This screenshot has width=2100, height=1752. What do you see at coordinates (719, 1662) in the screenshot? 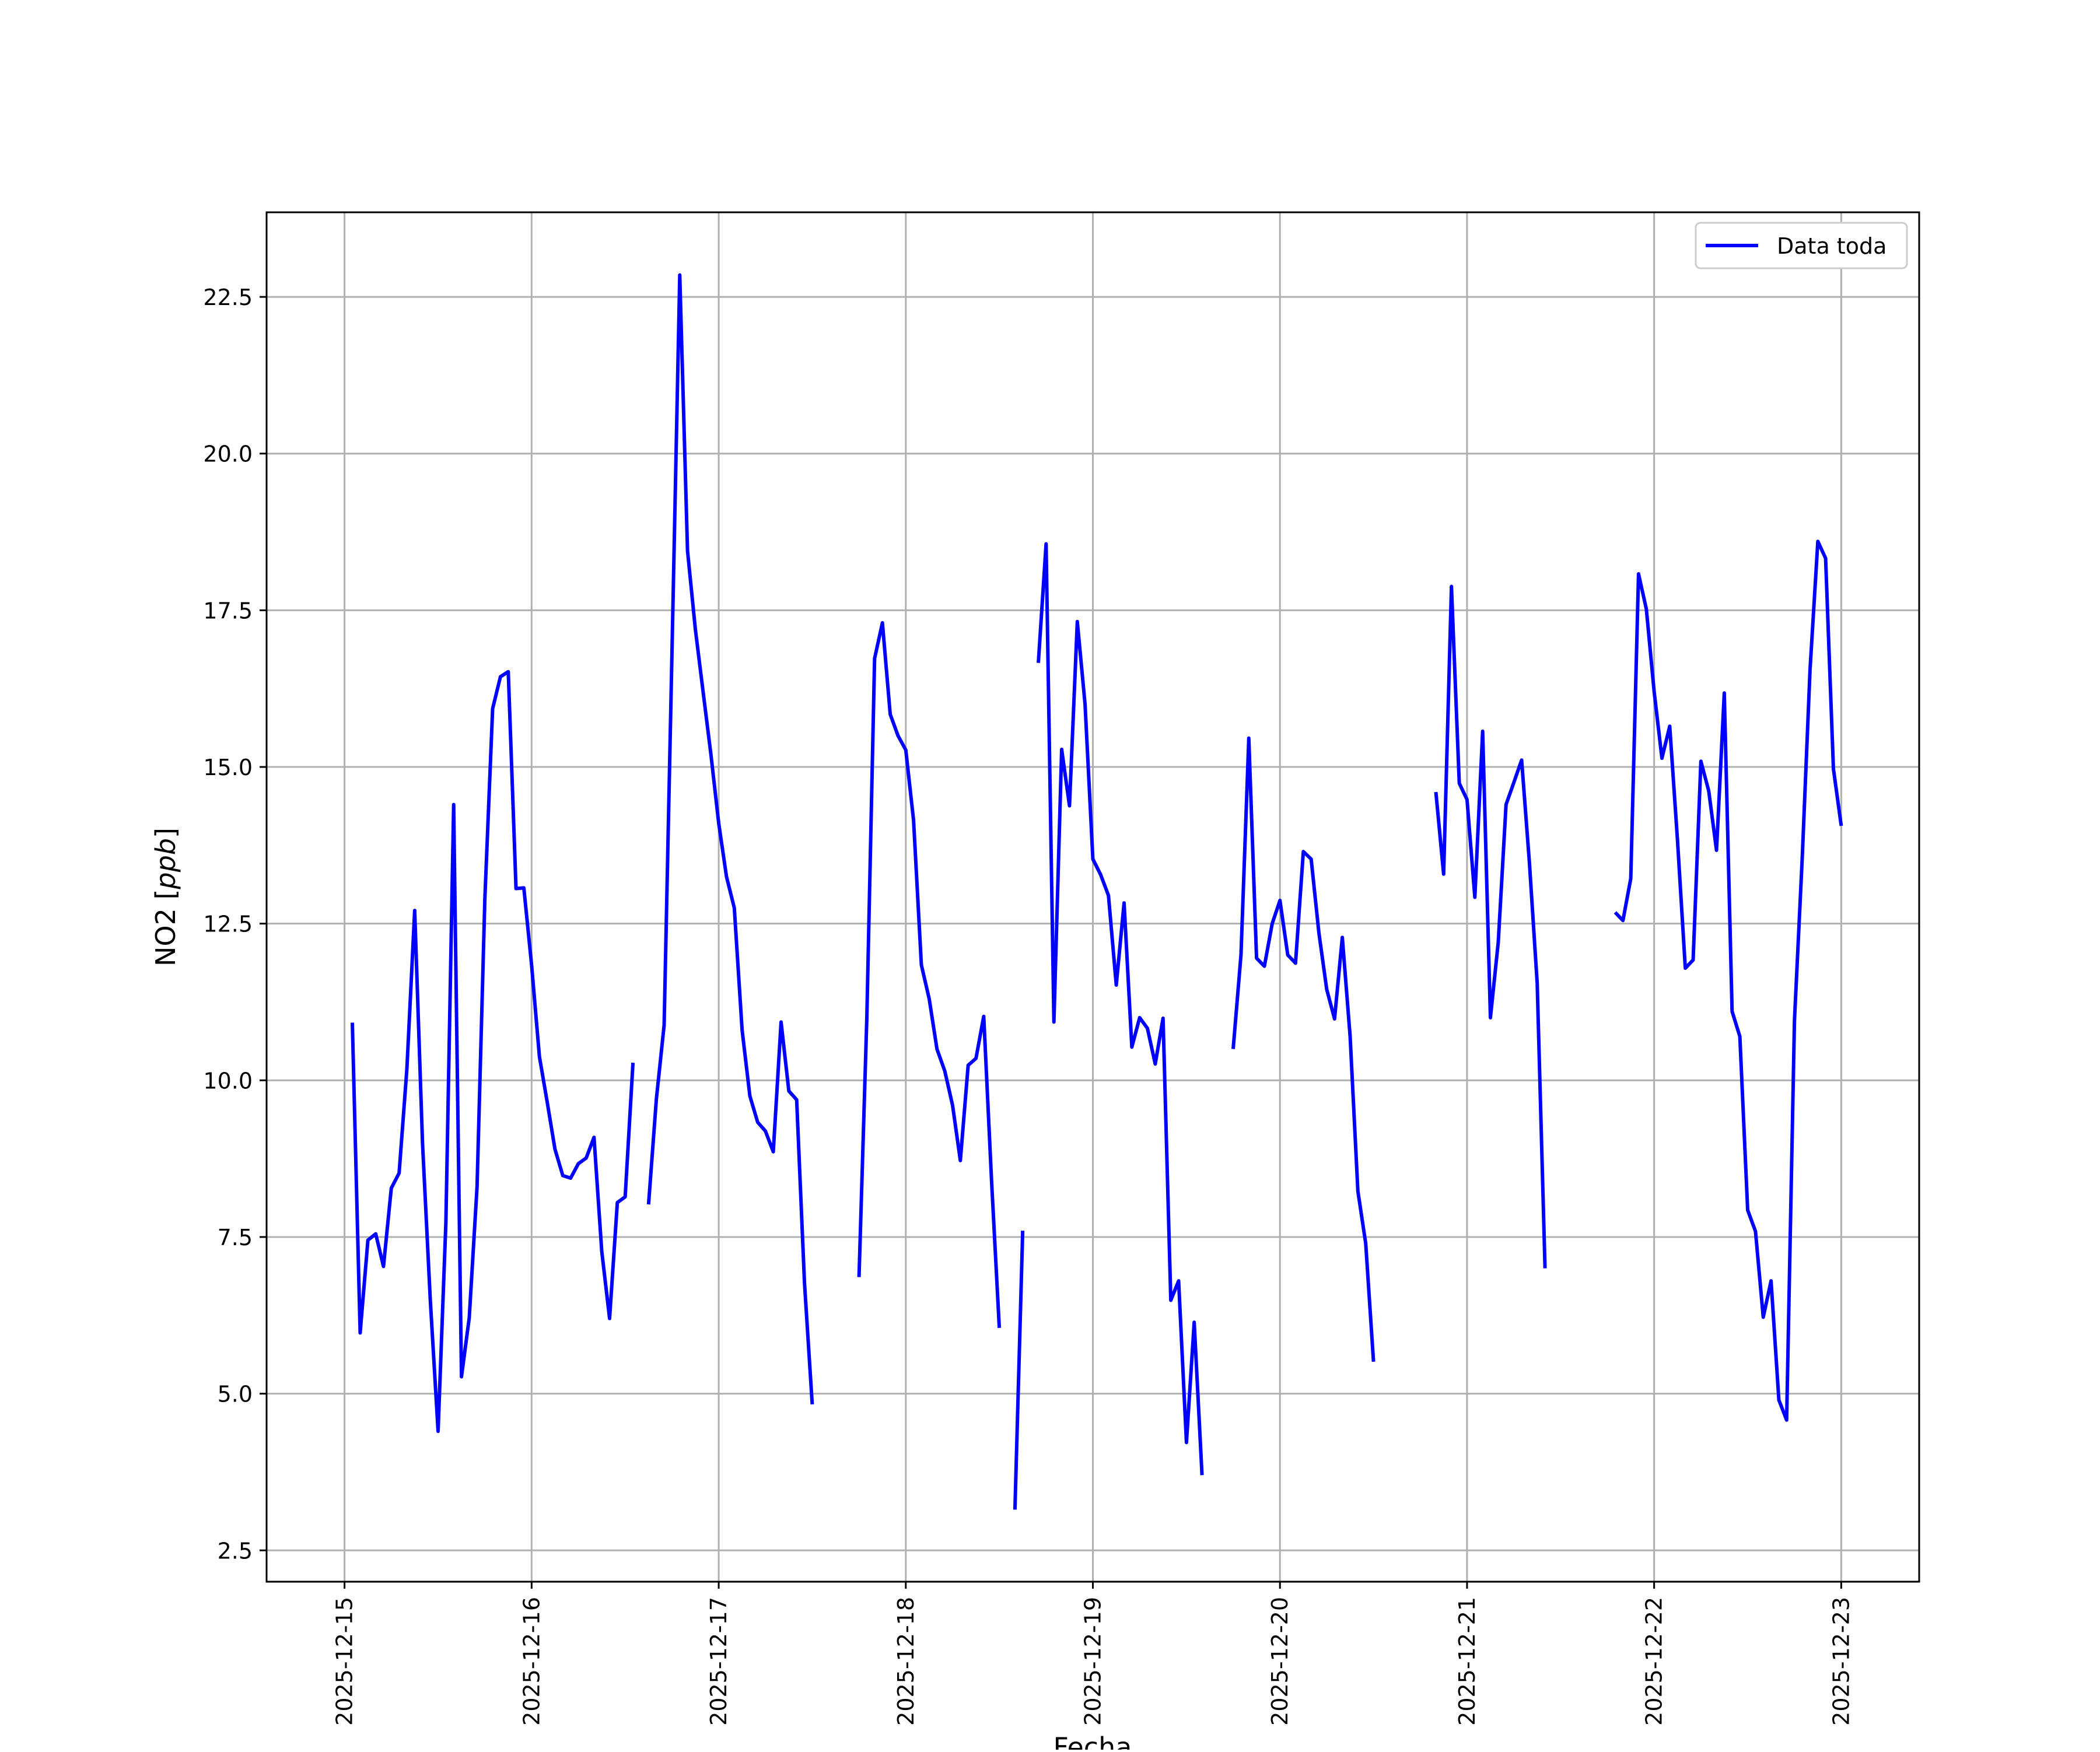
I see `x-tick-label: 2025-12-17` at bounding box center [719, 1662].